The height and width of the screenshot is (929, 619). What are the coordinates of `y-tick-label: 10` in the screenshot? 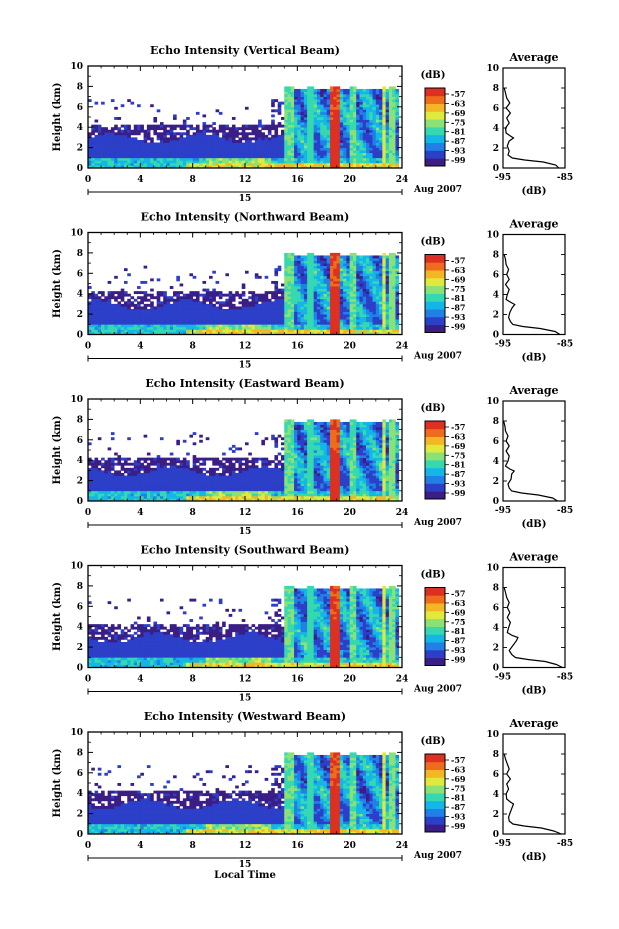 It's located at (76, 67).